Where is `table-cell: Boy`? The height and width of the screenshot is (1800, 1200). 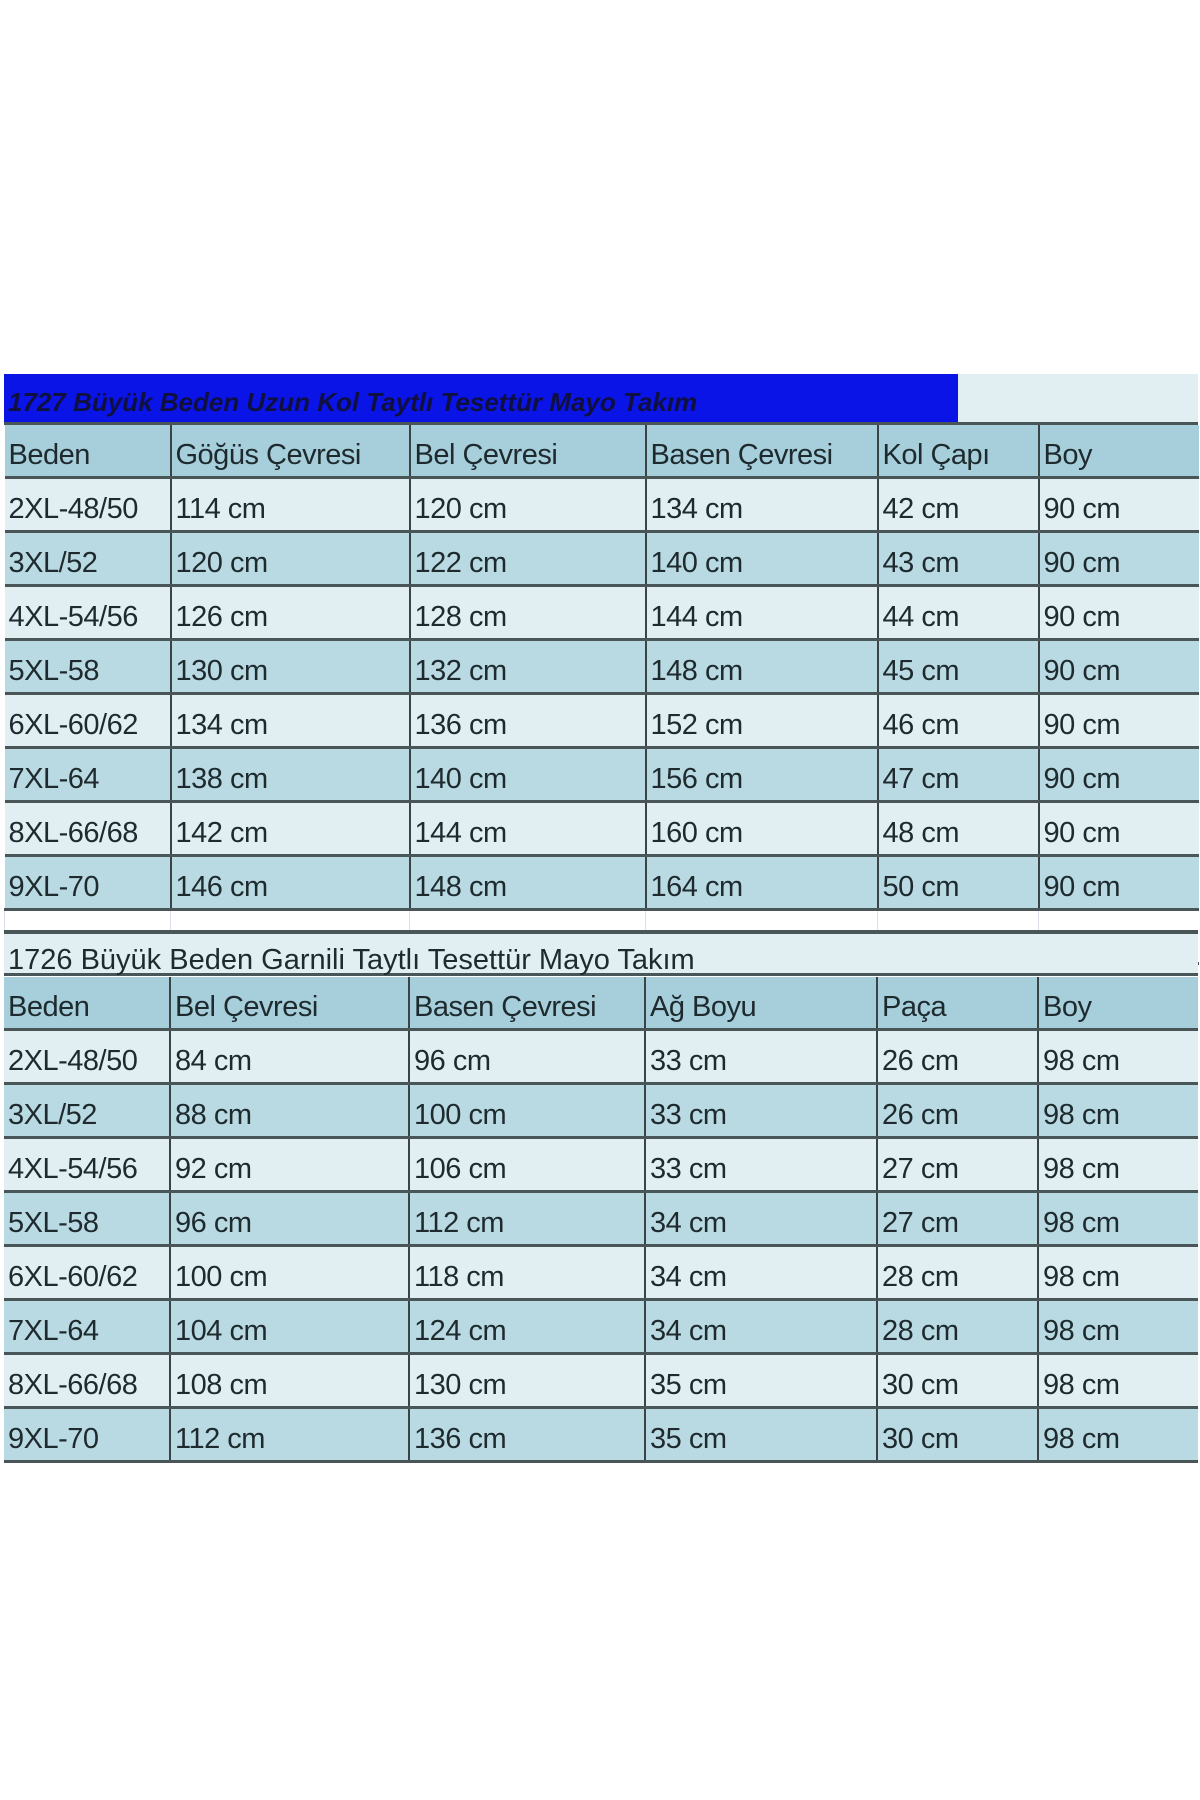
table-cell: Boy is located at coordinates (1117, 1004).